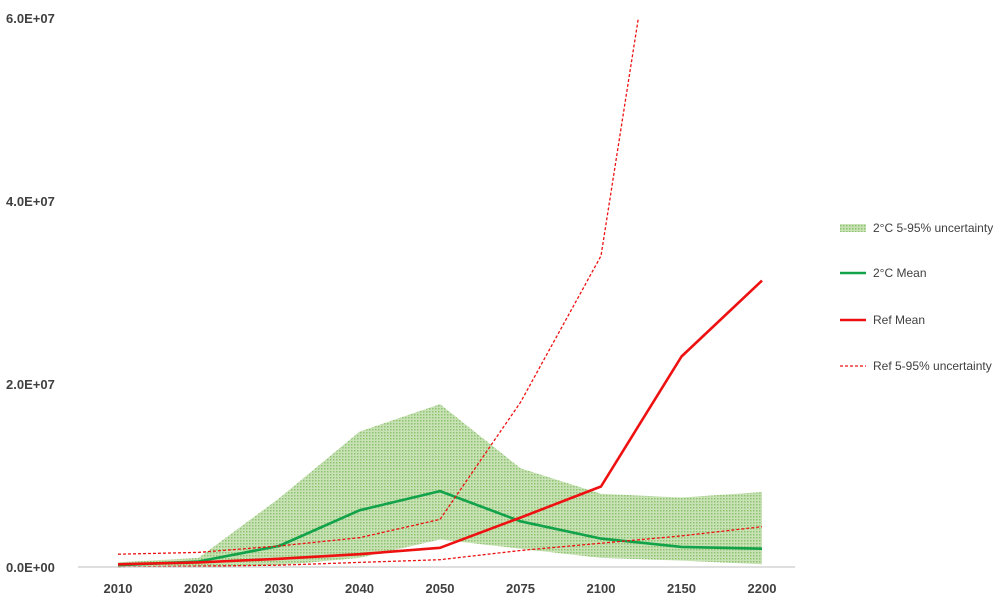 The image size is (1000, 599). Describe the element at coordinates (30, 567) in the screenshot. I see `y-tick-label: 0.0E+00` at that location.